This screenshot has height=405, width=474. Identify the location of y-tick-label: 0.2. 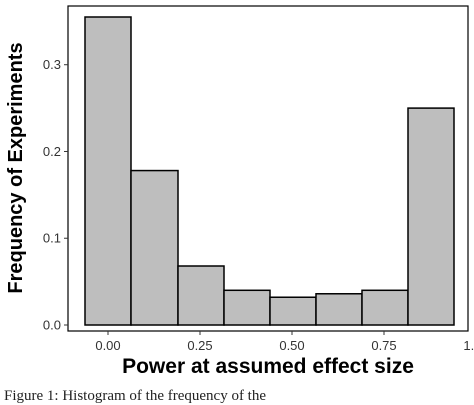
(52, 151).